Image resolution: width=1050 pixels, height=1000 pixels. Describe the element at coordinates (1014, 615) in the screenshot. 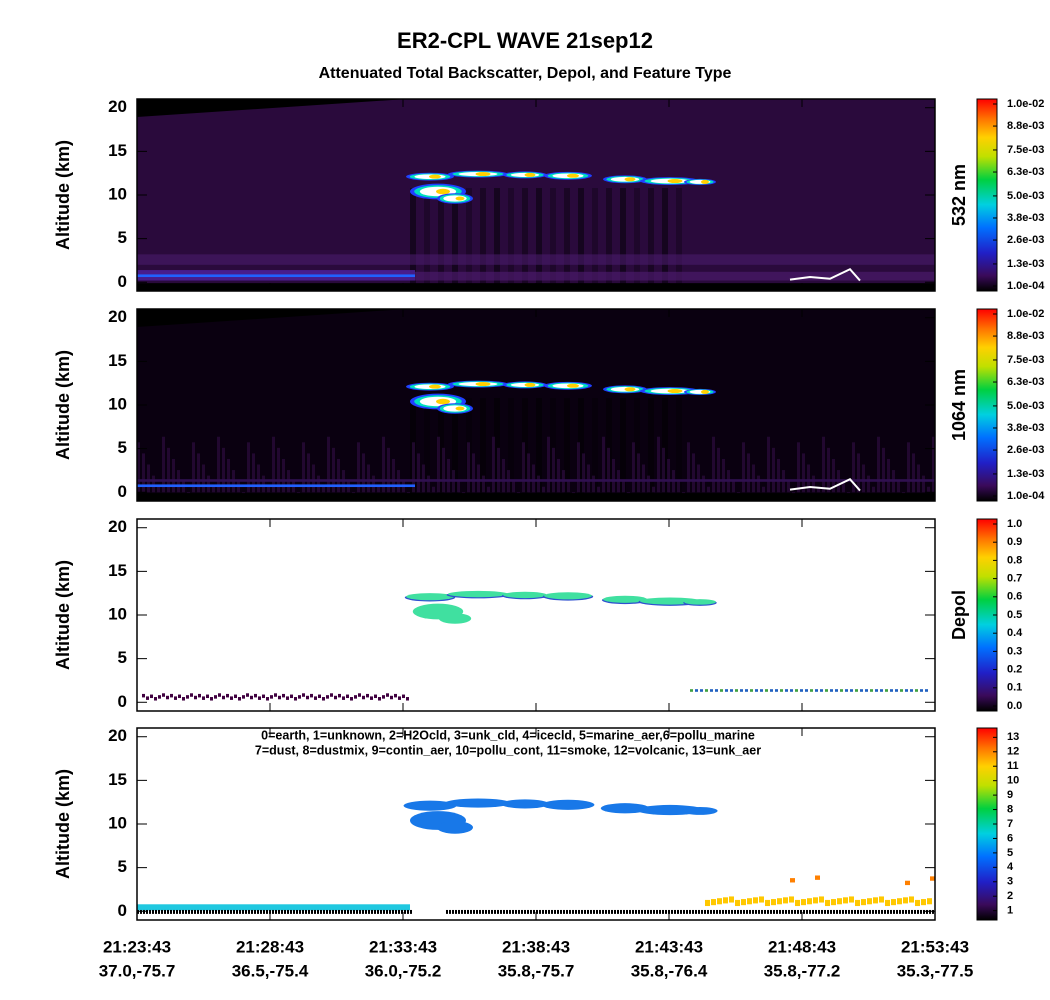

I see `colorbar-tick-label: 0.5` at that location.